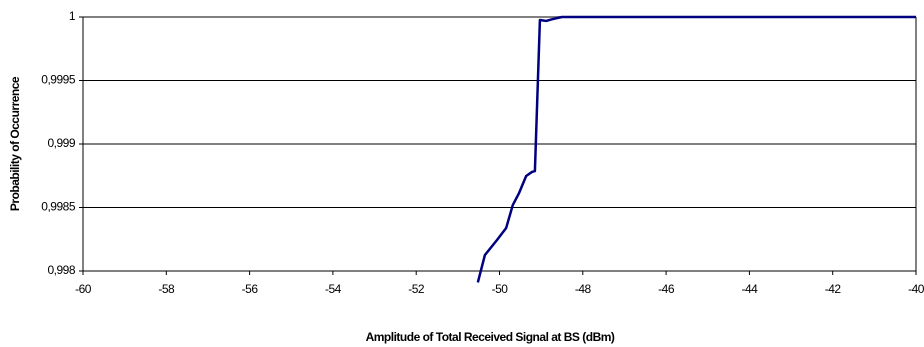 The height and width of the screenshot is (347, 924). Describe the element at coordinates (15, 143) in the screenshot. I see `y-axis-title: Probability of Occurrence` at that location.